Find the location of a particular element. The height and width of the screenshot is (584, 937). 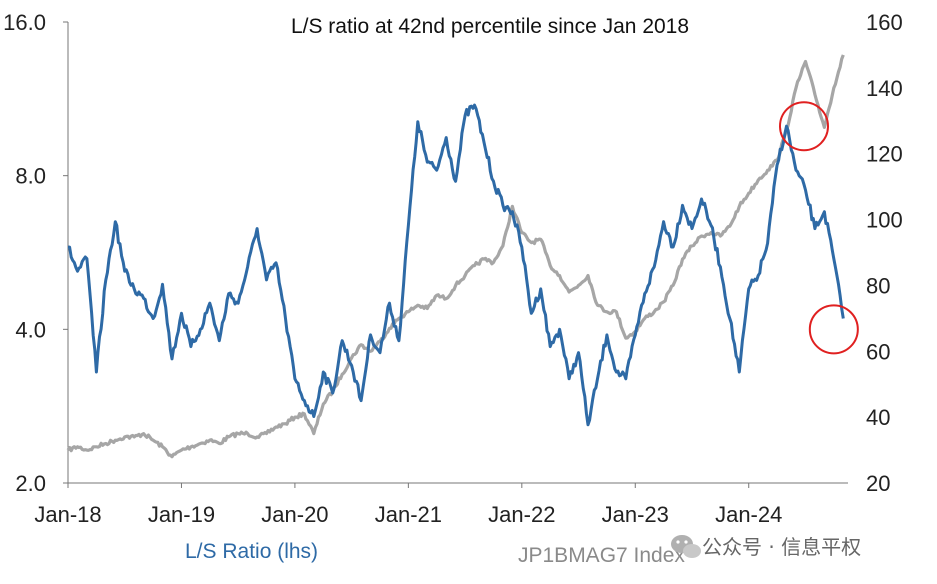

x-tick-label: Jan-22 is located at coordinates (521, 514).